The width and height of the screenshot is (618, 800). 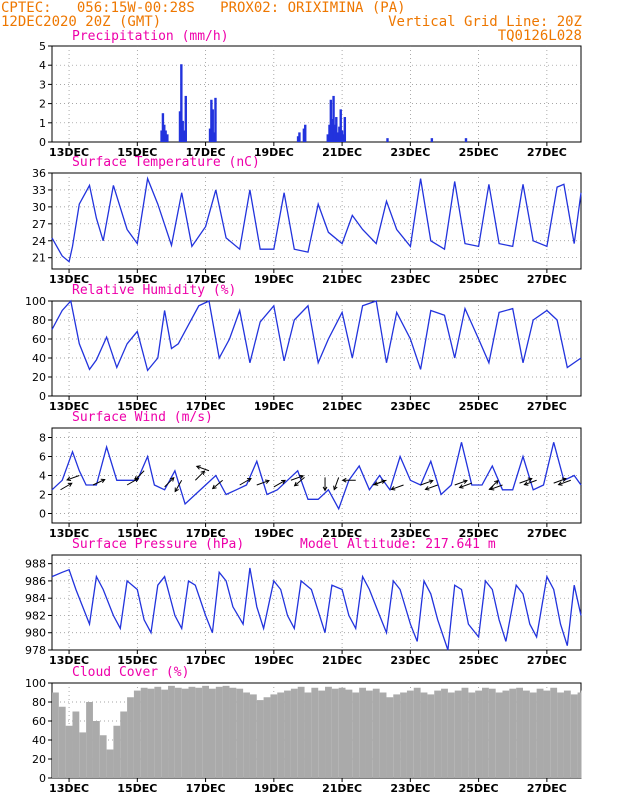 I want to click on precip-ytick-label: 5, so click(x=42, y=46).